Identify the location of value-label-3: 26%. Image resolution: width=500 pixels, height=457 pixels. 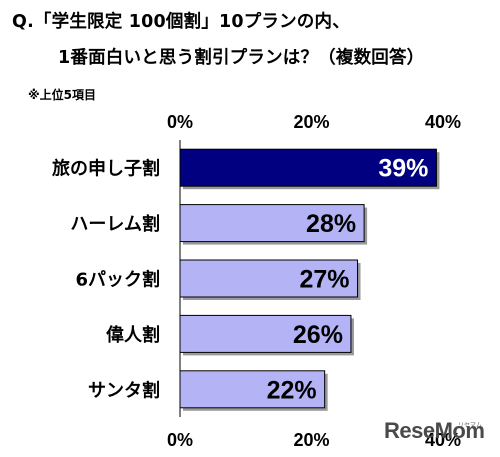
(318, 335).